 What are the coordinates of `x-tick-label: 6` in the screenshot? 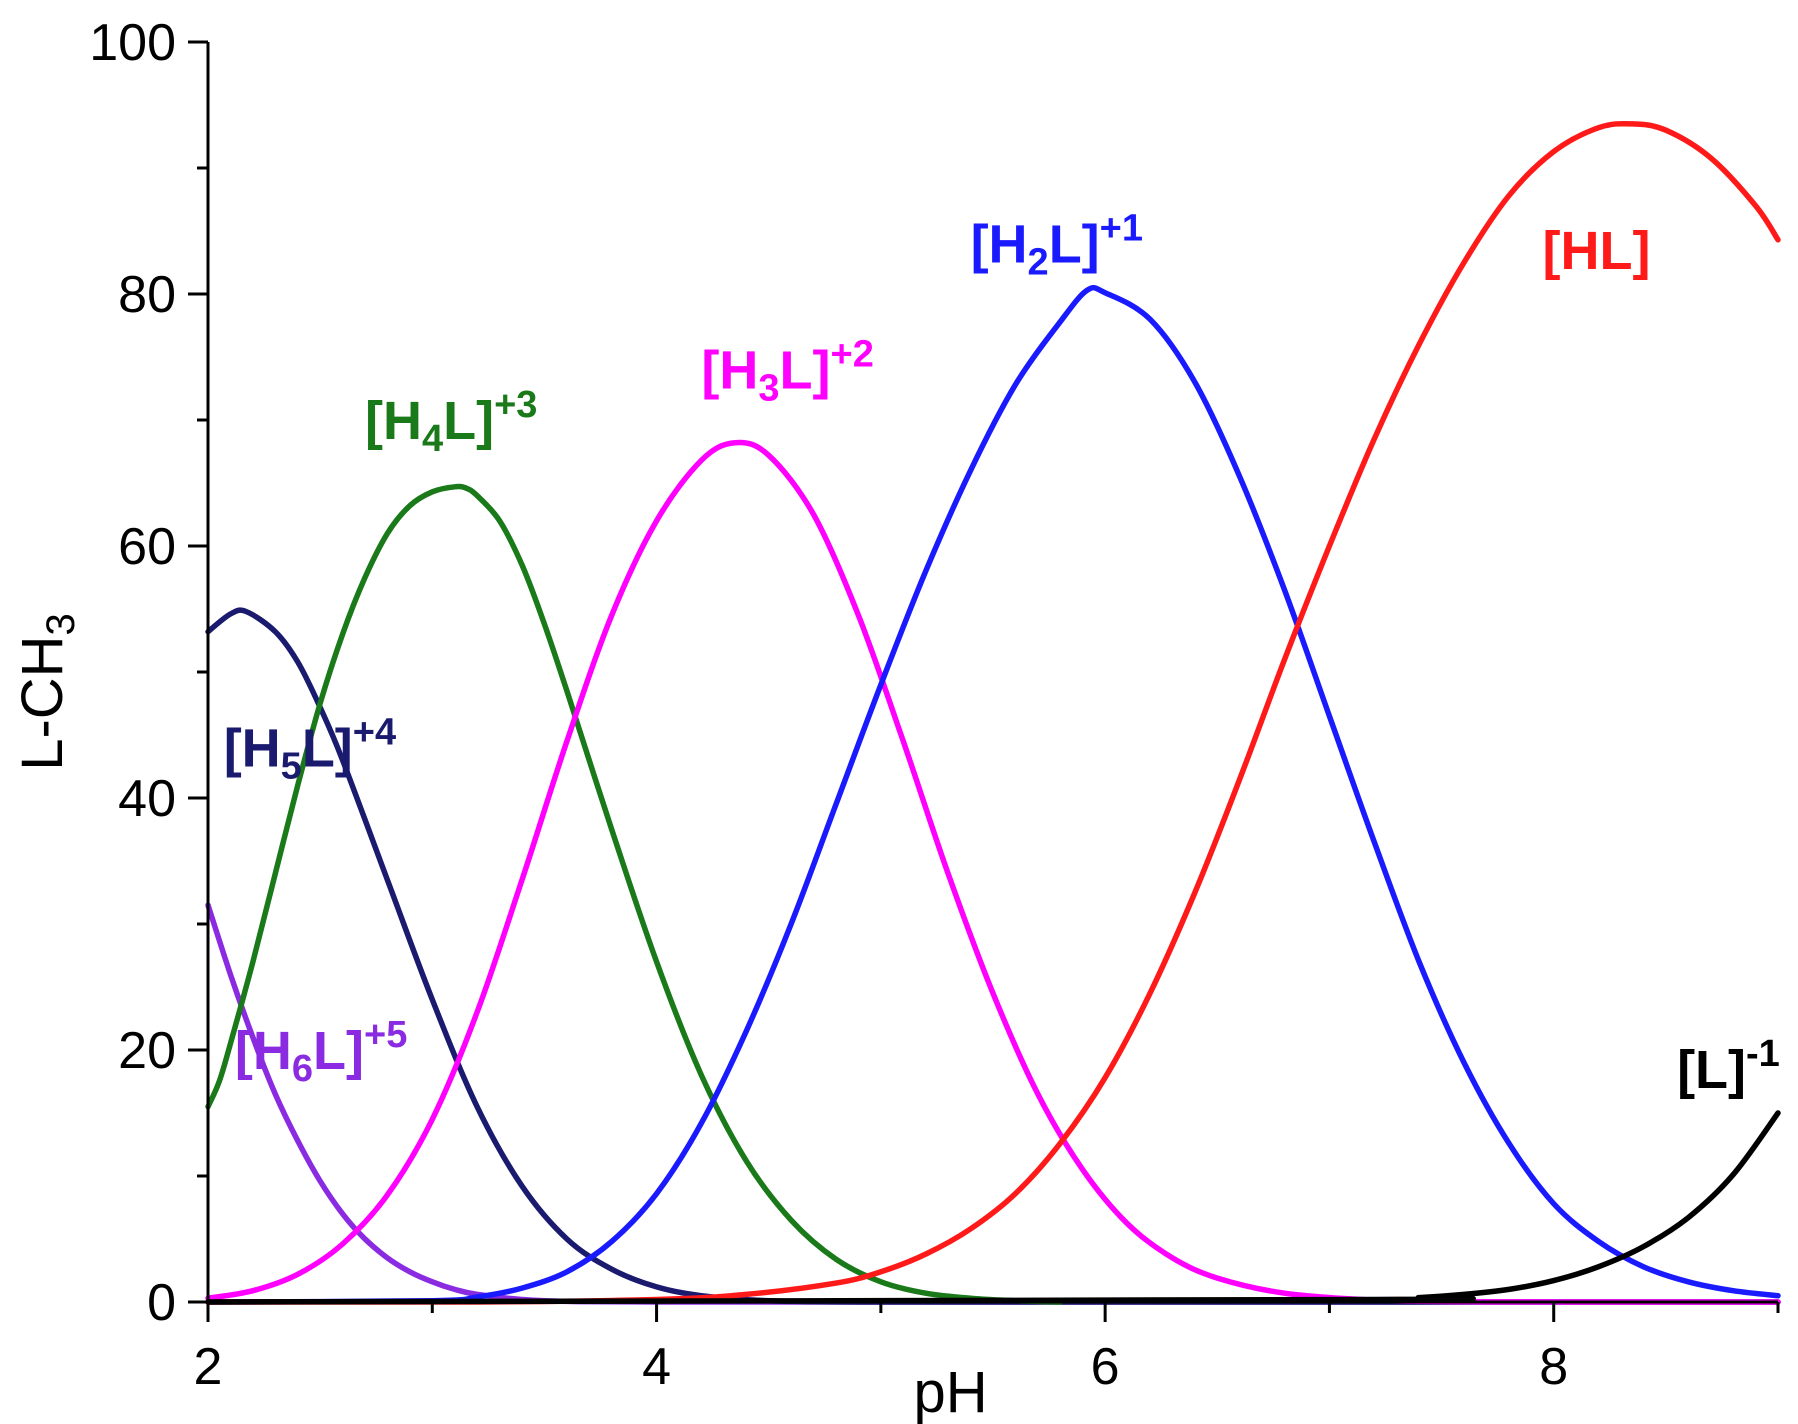 It's located at (1105, 1367).